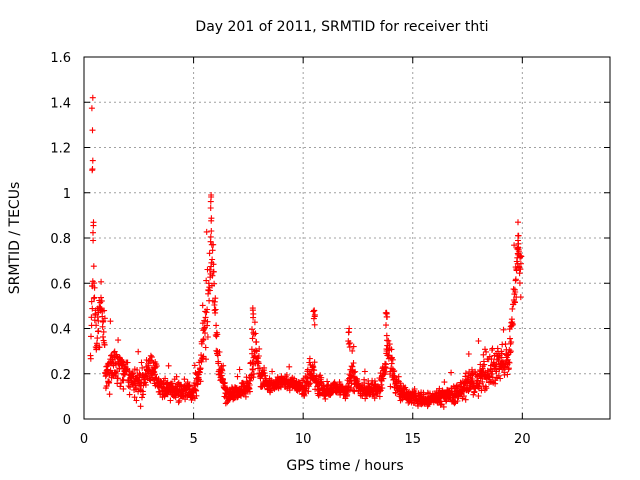 The height and width of the screenshot is (480, 640). What do you see at coordinates (60, 284) in the screenshot?
I see `y-tick-label: 0.6` at bounding box center [60, 284].